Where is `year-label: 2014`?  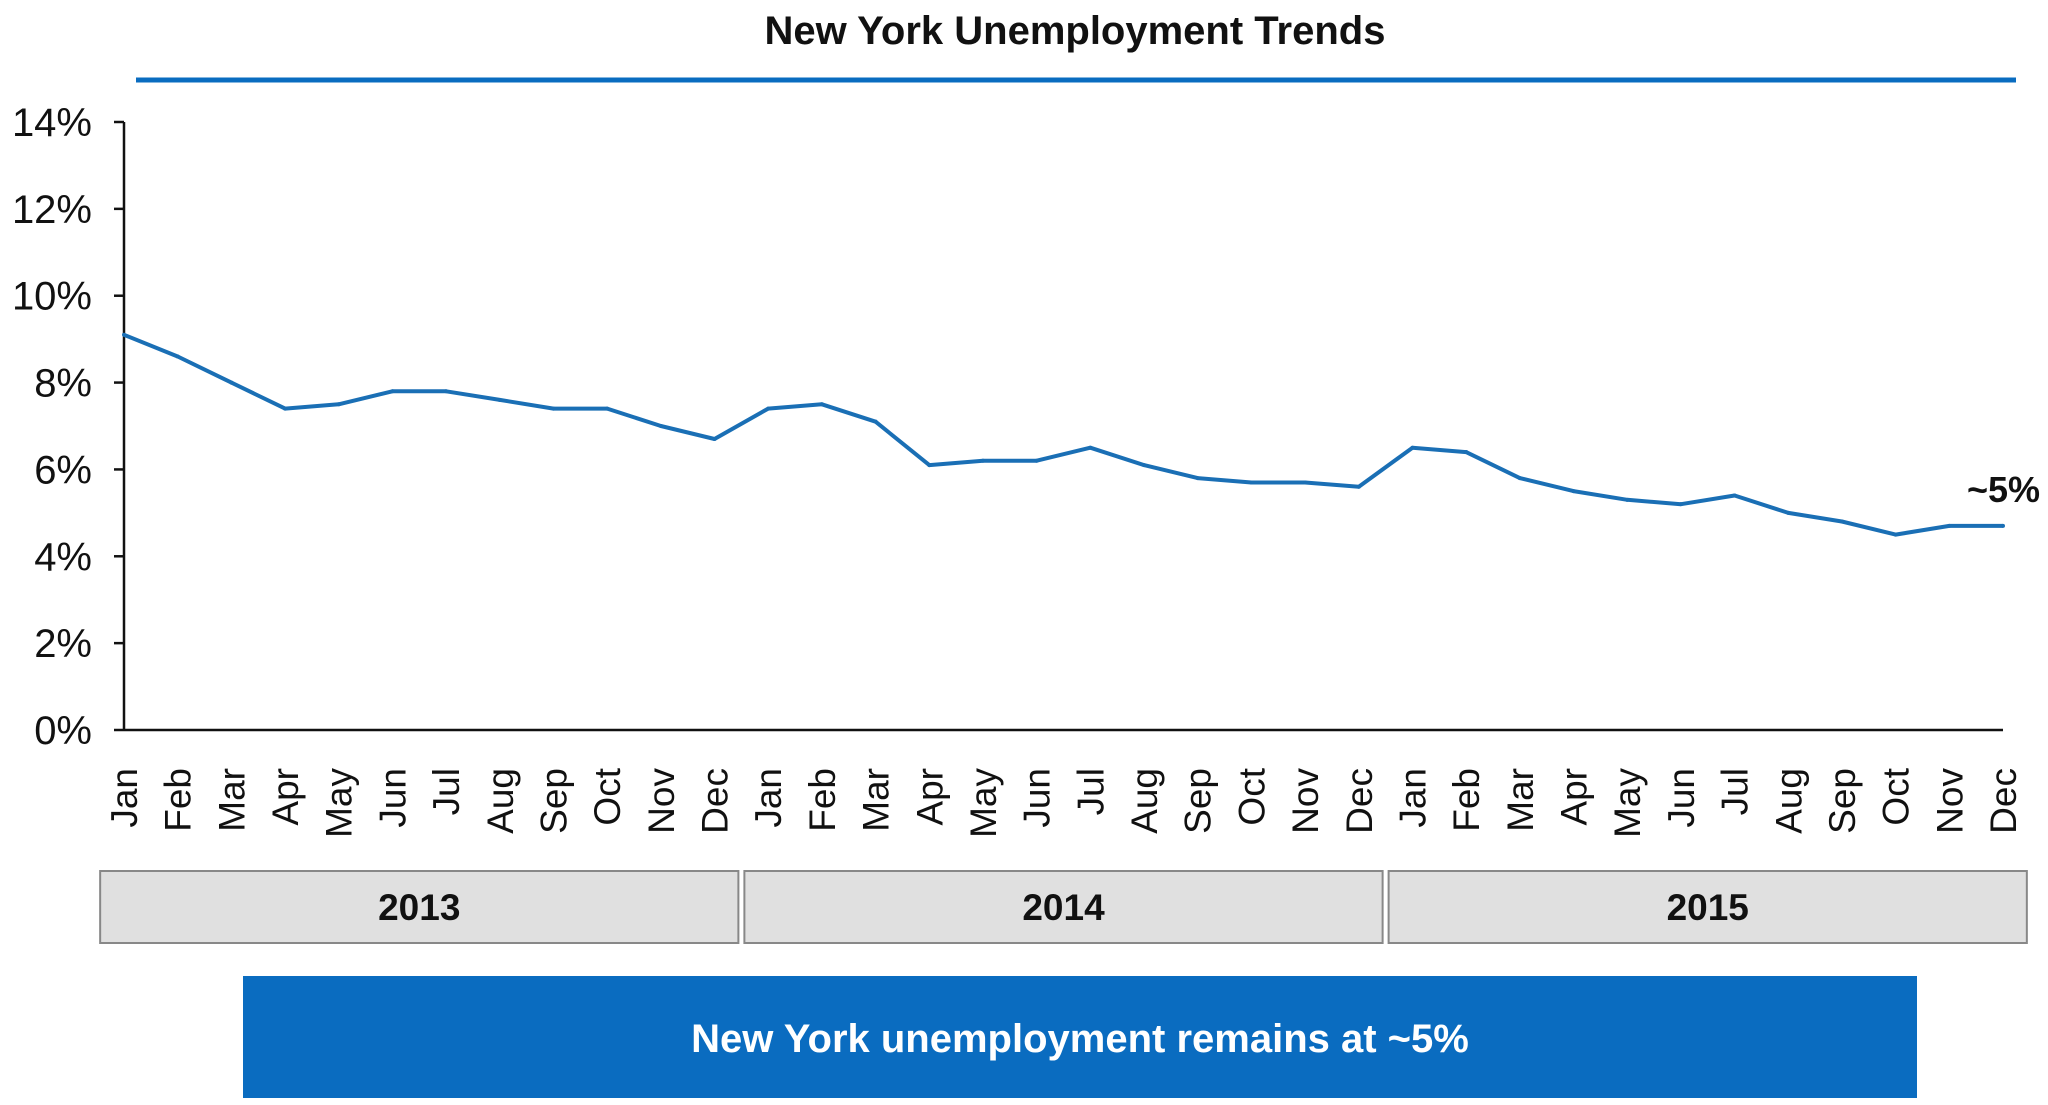 year-label: 2014 is located at coordinates (1063, 907).